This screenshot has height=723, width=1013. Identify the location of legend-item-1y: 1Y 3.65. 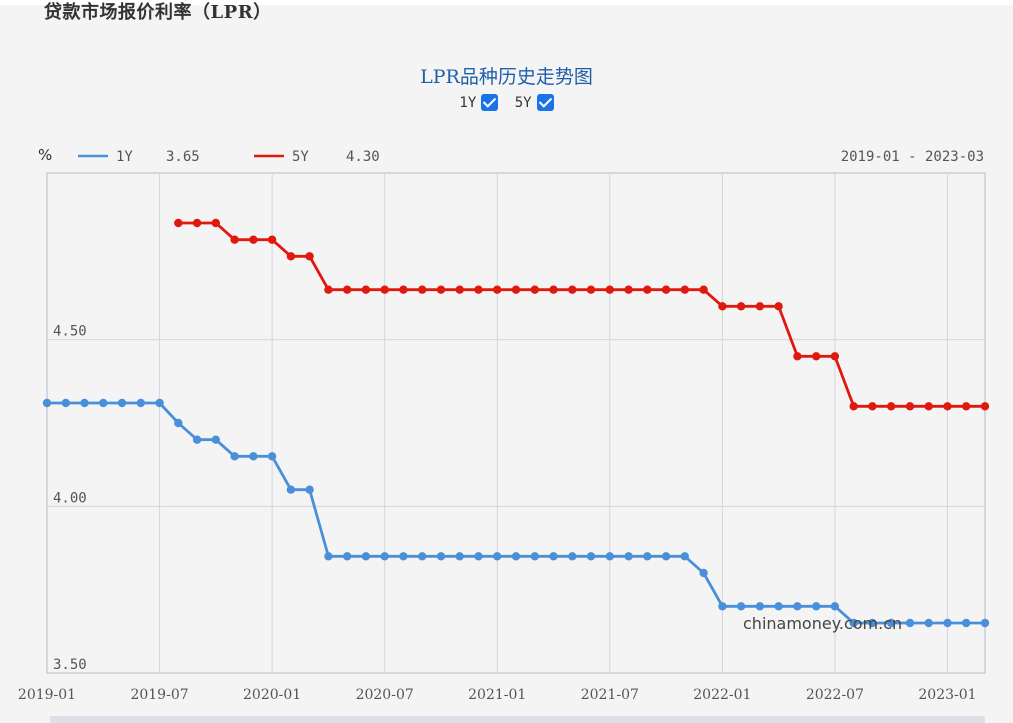
(139, 157).